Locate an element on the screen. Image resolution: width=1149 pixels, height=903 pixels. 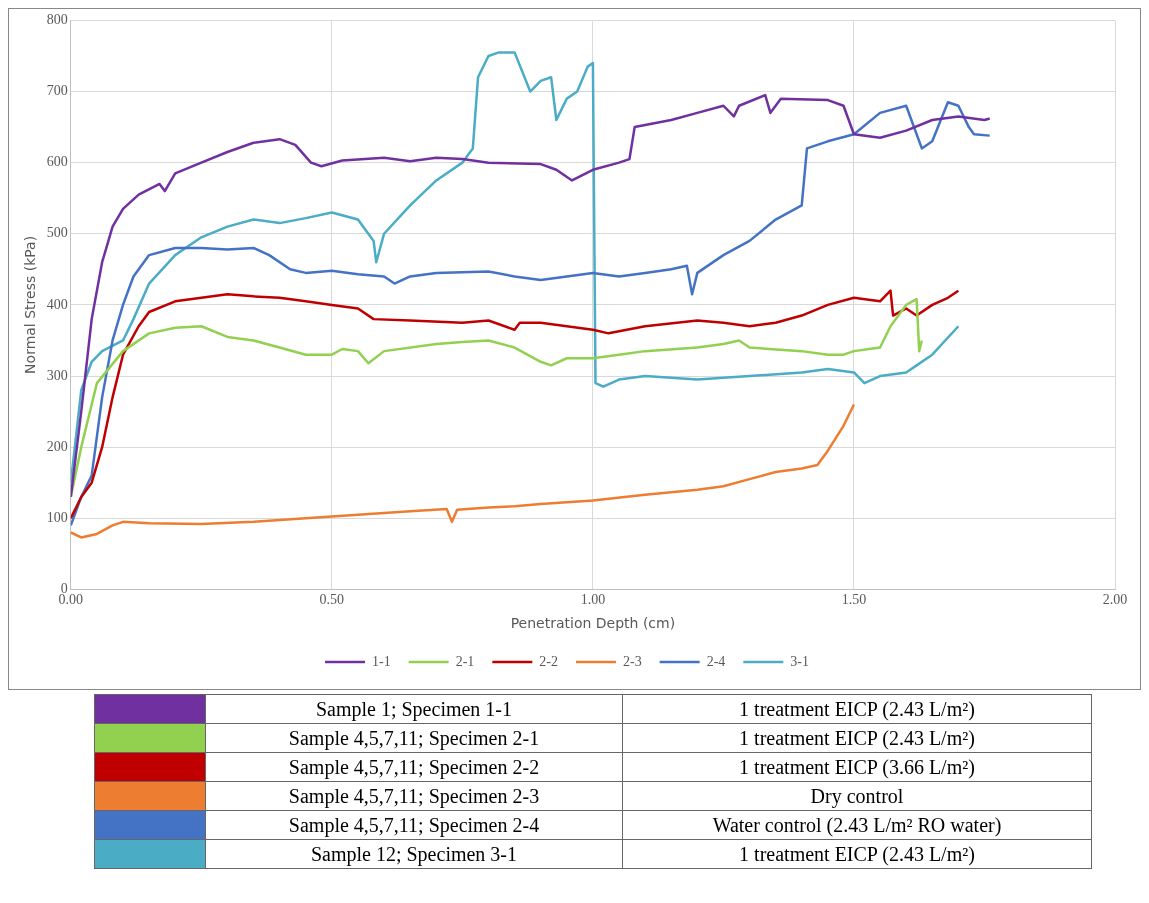
text: Sample 4,5,7,11; Specimen 2-2 is located at coordinates (414, 767).